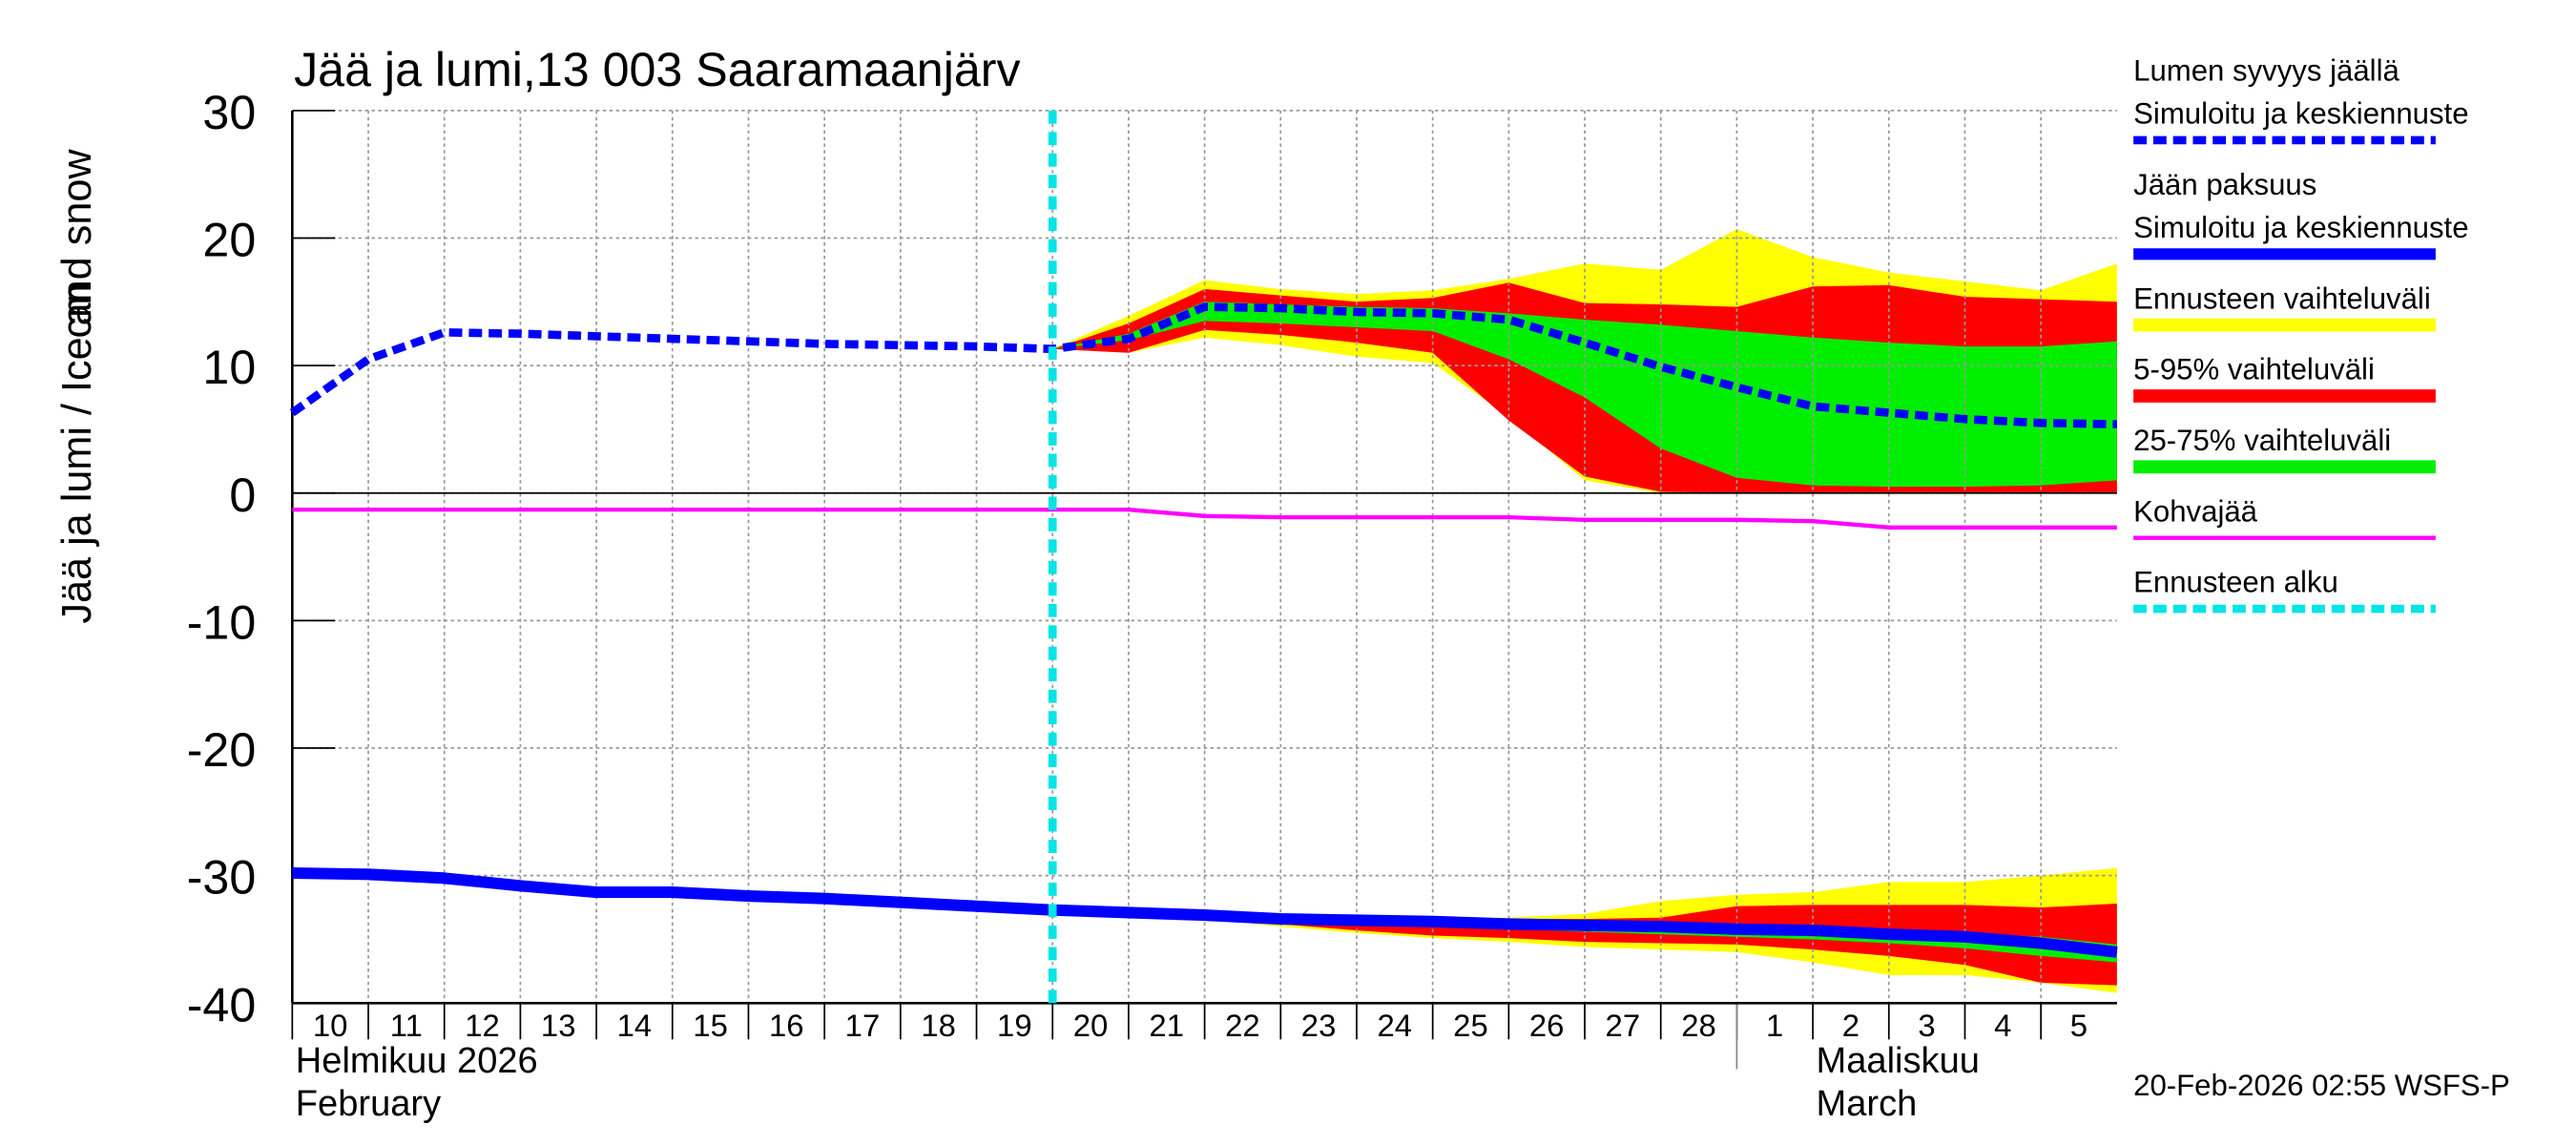 This screenshot has height=1145, width=2576. What do you see at coordinates (417, 1061) in the screenshot?
I see `month-label: Helmikuu 2026` at bounding box center [417, 1061].